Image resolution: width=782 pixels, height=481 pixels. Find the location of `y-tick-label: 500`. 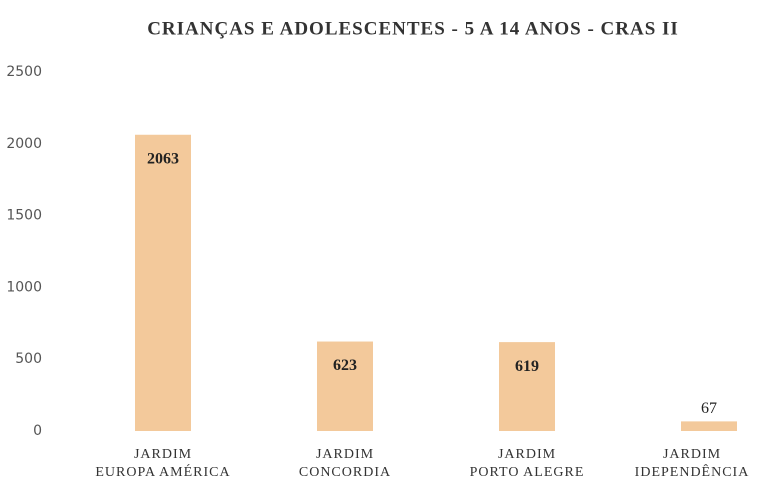

y-tick-label: 500 is located at coordinates (28, 359).